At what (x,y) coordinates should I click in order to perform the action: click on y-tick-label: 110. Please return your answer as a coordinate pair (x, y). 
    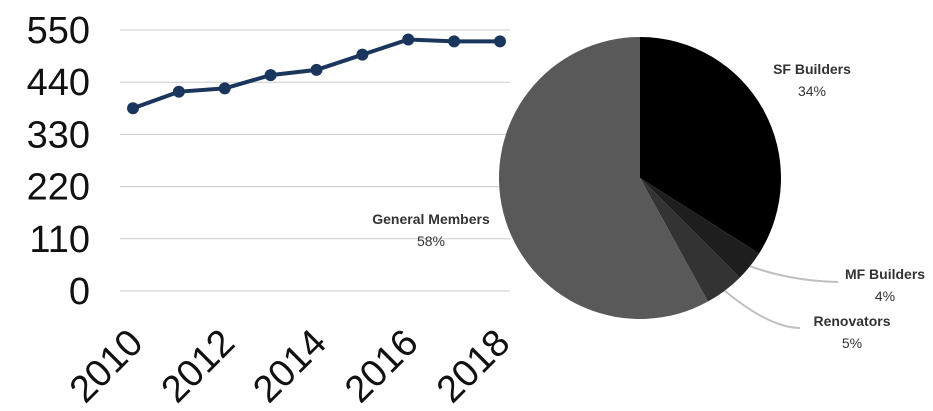
    Looking at the image, I should click on (59, 240).